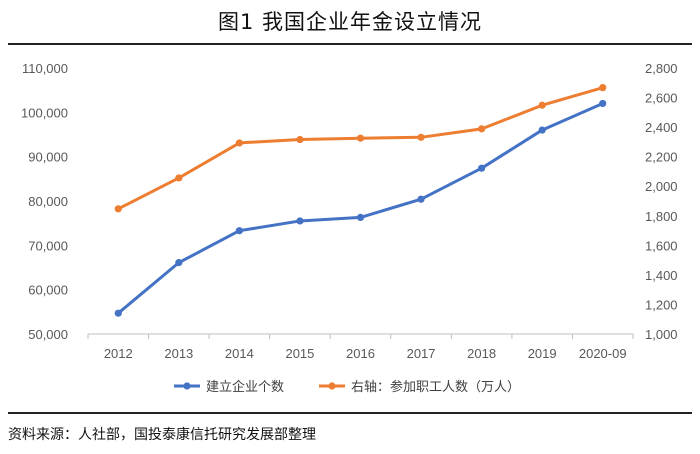 This screenshot has height=454, width=700. What do you see at coordinates (48, 290) in the screenshot?
I see `left-y-tick-label: 60,000` at bounding box center [48, 290].